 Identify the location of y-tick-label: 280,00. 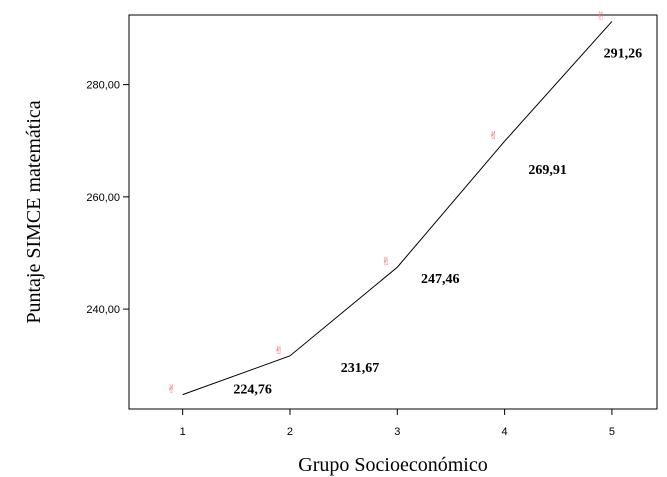
(103, 86).